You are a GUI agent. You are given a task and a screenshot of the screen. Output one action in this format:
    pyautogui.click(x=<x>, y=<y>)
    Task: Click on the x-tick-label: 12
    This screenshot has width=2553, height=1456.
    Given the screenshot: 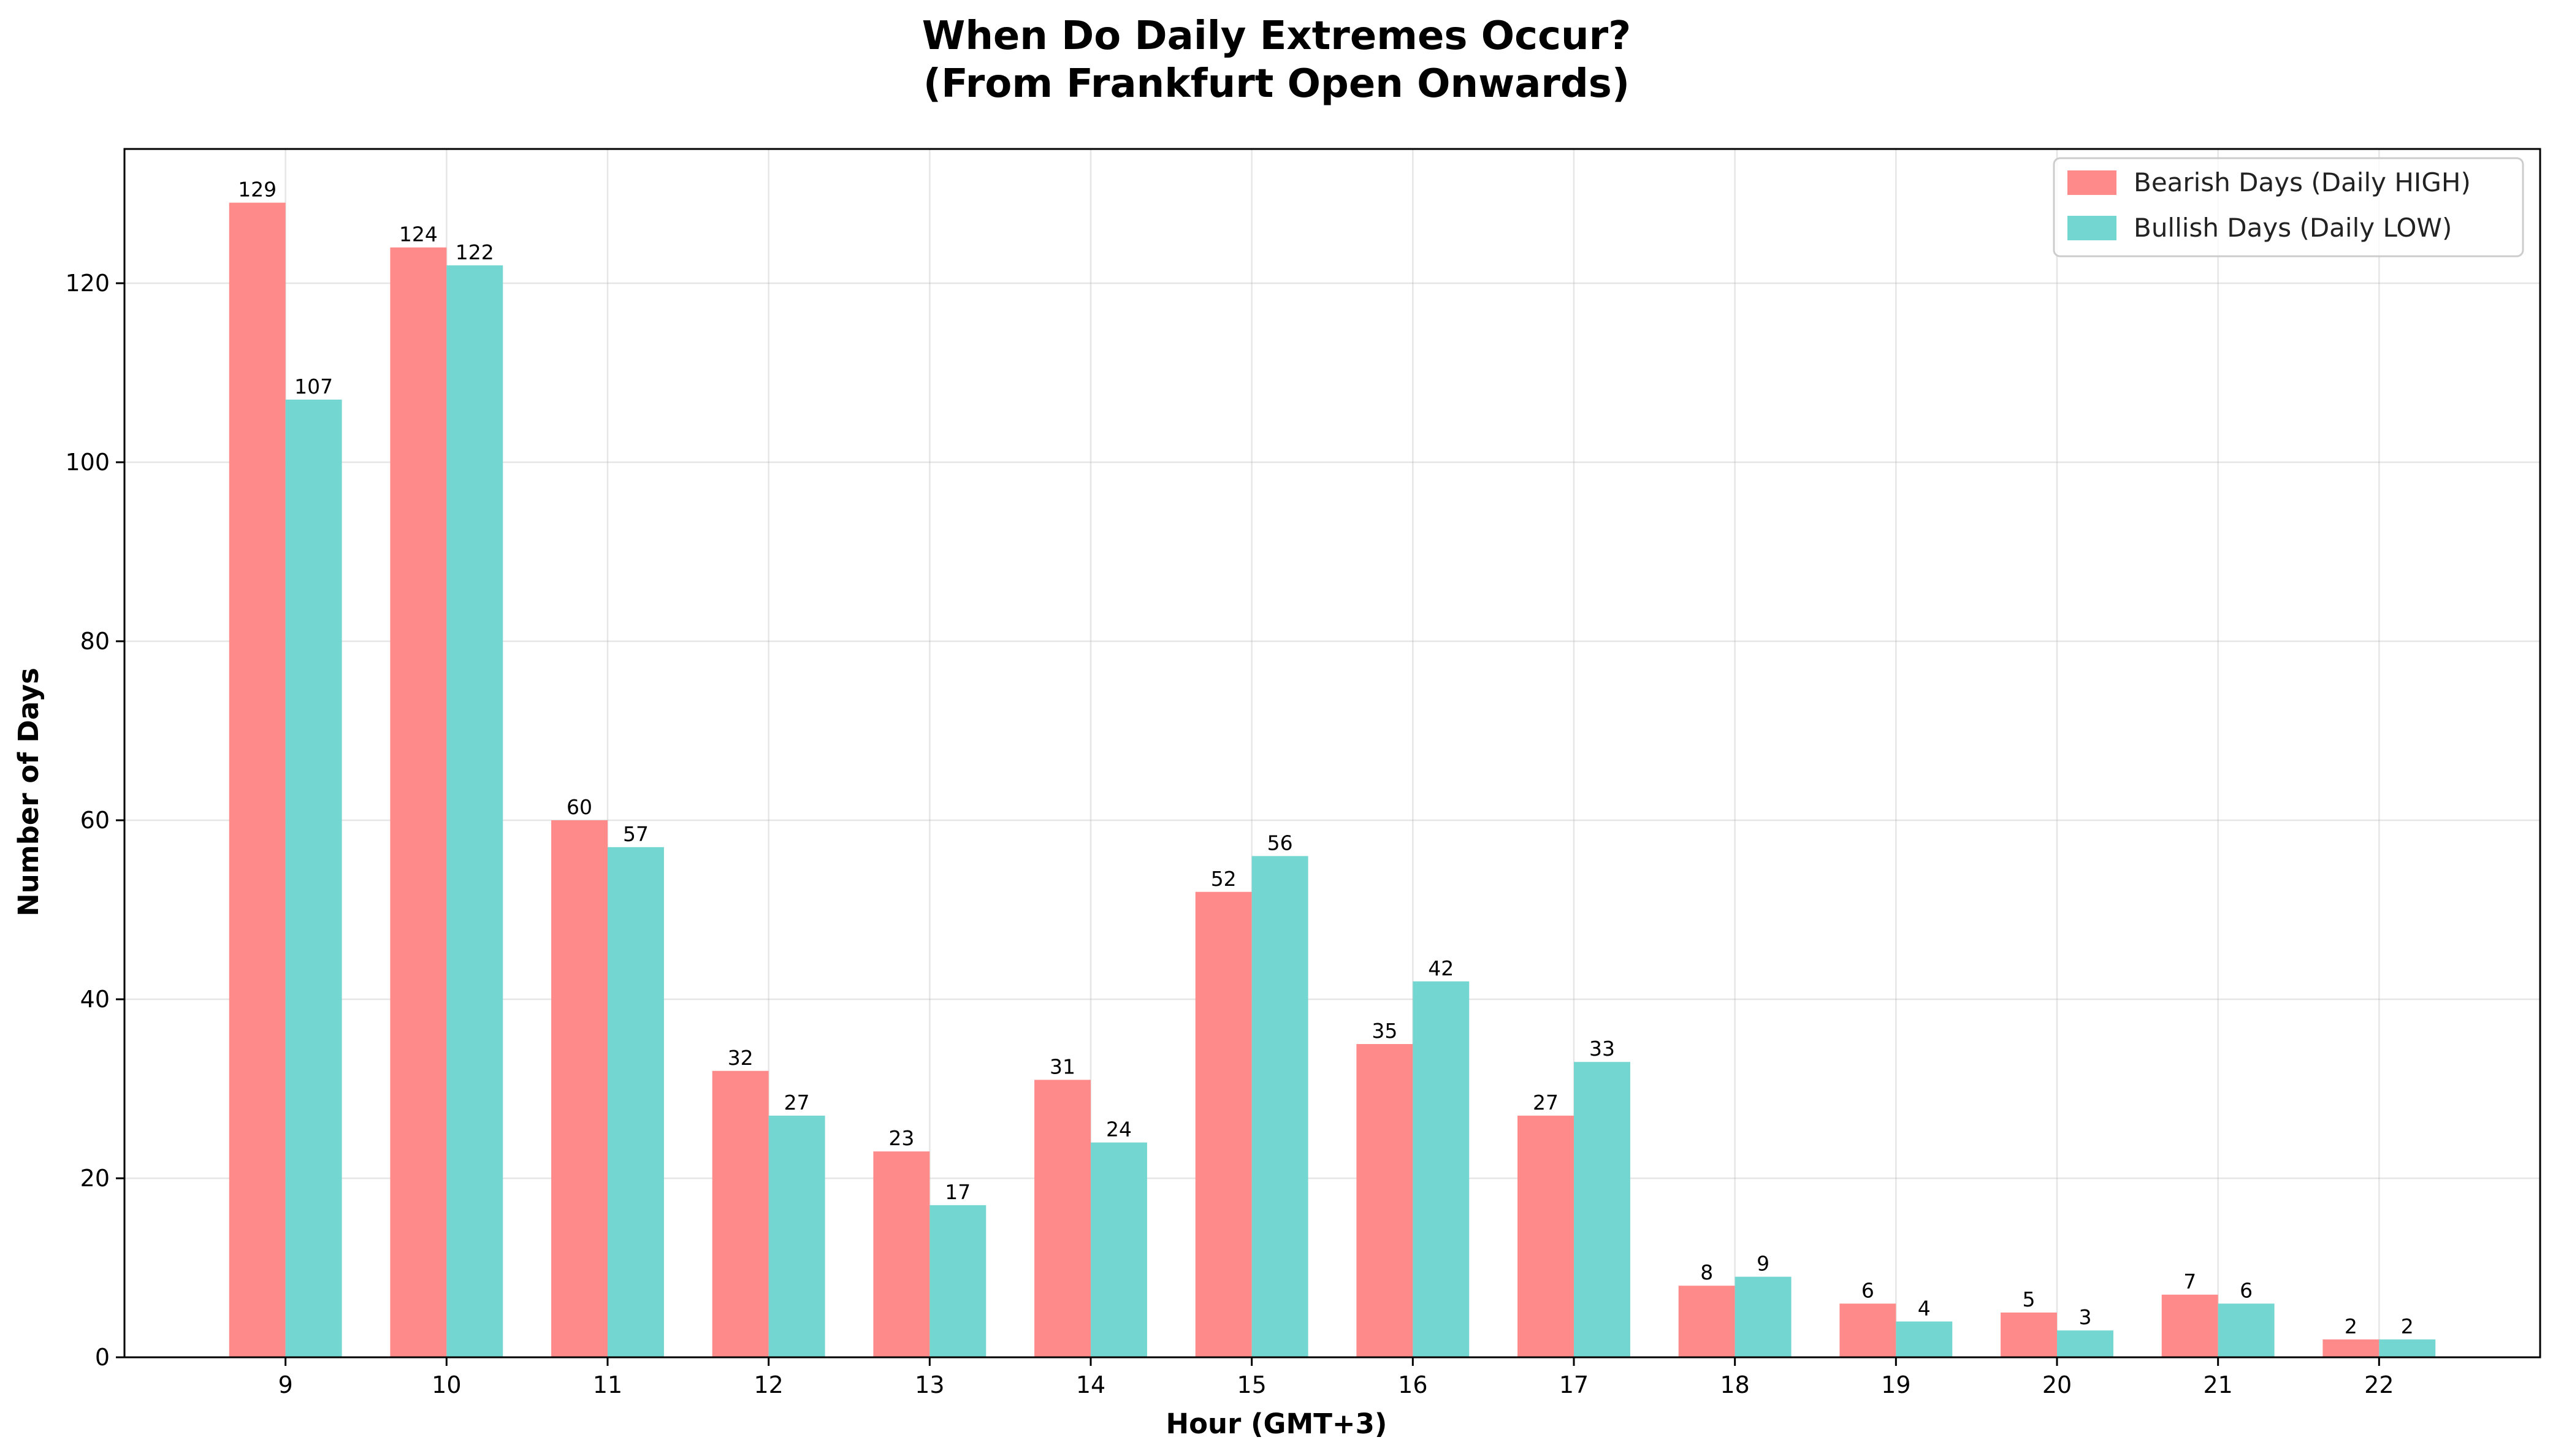 What is the action you would take?
    pyautogui.click(x=769, y=1385)
    